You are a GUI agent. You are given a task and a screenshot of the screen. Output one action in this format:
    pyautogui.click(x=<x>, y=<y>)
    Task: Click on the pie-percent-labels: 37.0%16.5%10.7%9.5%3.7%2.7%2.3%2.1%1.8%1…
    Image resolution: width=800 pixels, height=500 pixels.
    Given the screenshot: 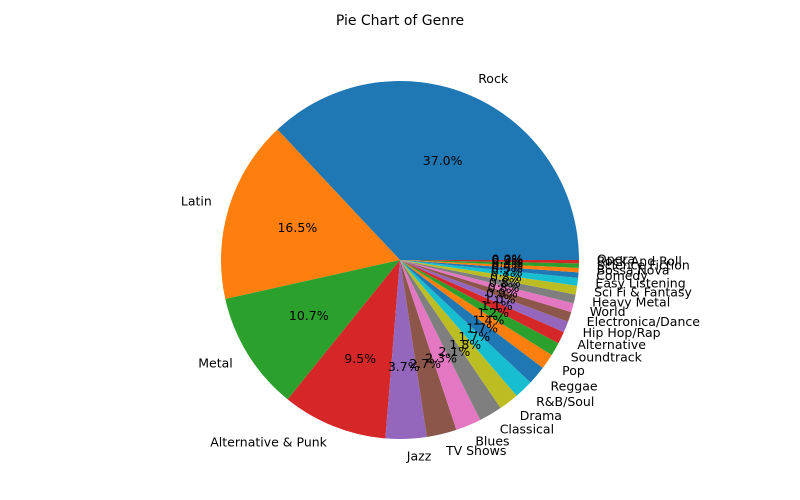 What is the action you would take?
    pyautogui.click(x=400, y=263)
    